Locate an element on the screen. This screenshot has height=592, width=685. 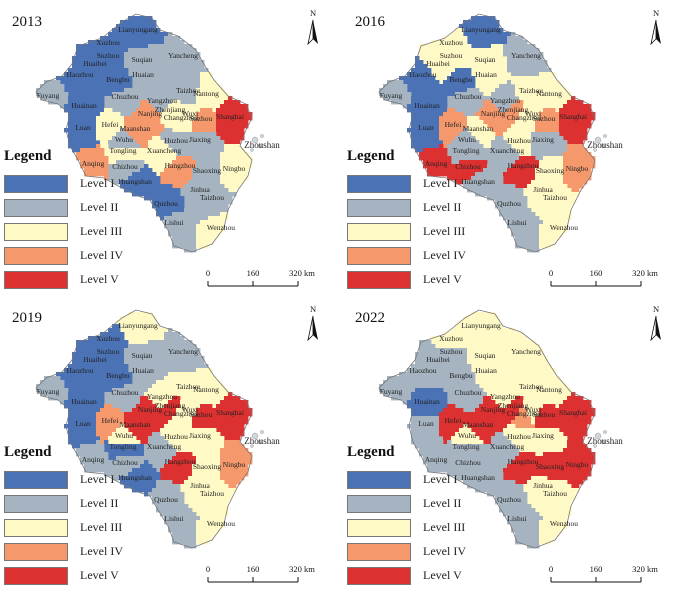
city-label-taizhou-zhejiang: Taizhou is located at coordinates (555, 493).